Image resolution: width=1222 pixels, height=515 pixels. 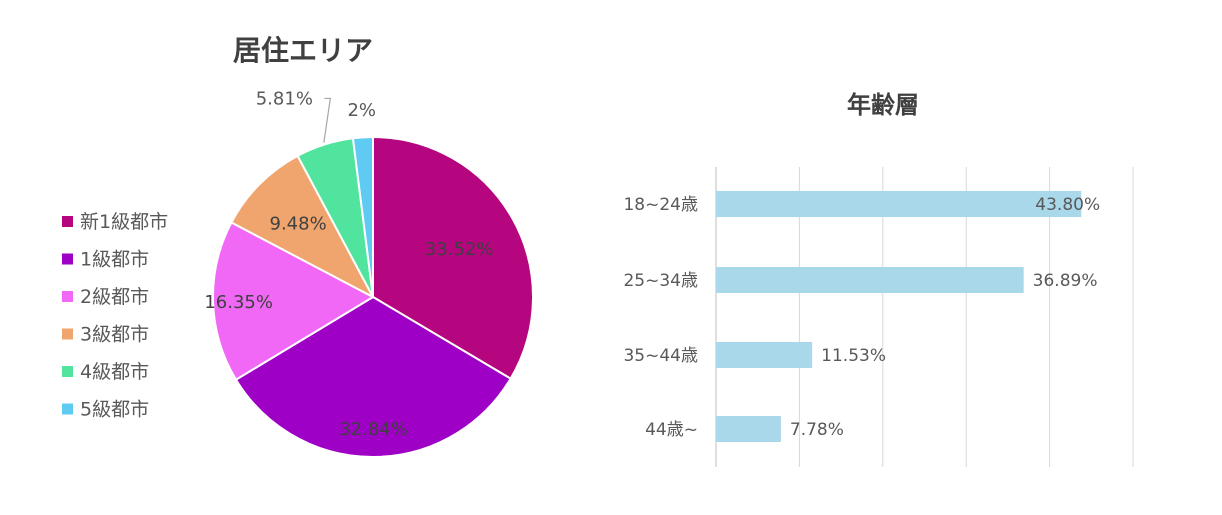 What do you see at coordinates (660, 317) in the screenshot?
I see `bar-category-labels: 18~24歳 25~34歳 35~44歳 44歳~` at bounding box center [660, 317].